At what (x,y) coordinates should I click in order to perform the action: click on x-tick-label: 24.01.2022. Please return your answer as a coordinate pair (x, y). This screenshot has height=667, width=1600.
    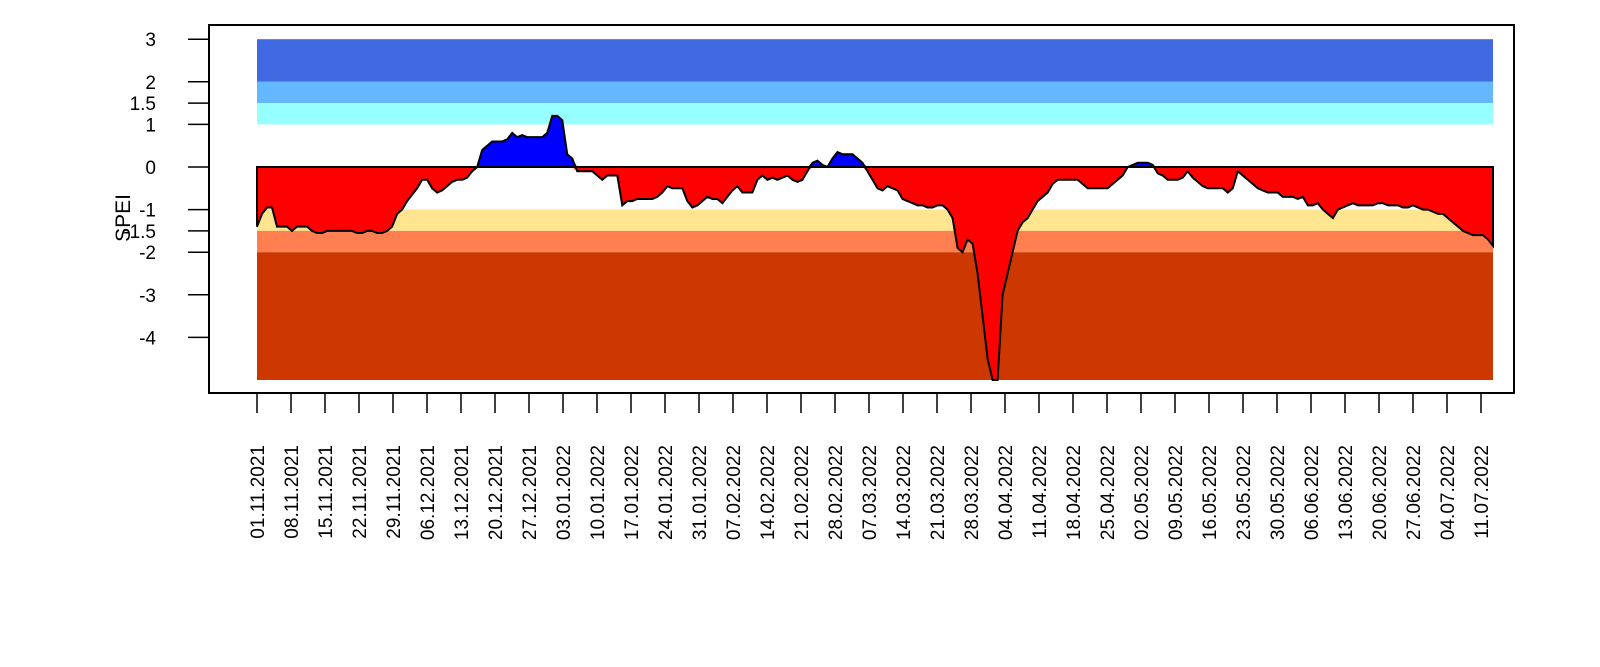
    Looking at the image, I should click on (666, 492).